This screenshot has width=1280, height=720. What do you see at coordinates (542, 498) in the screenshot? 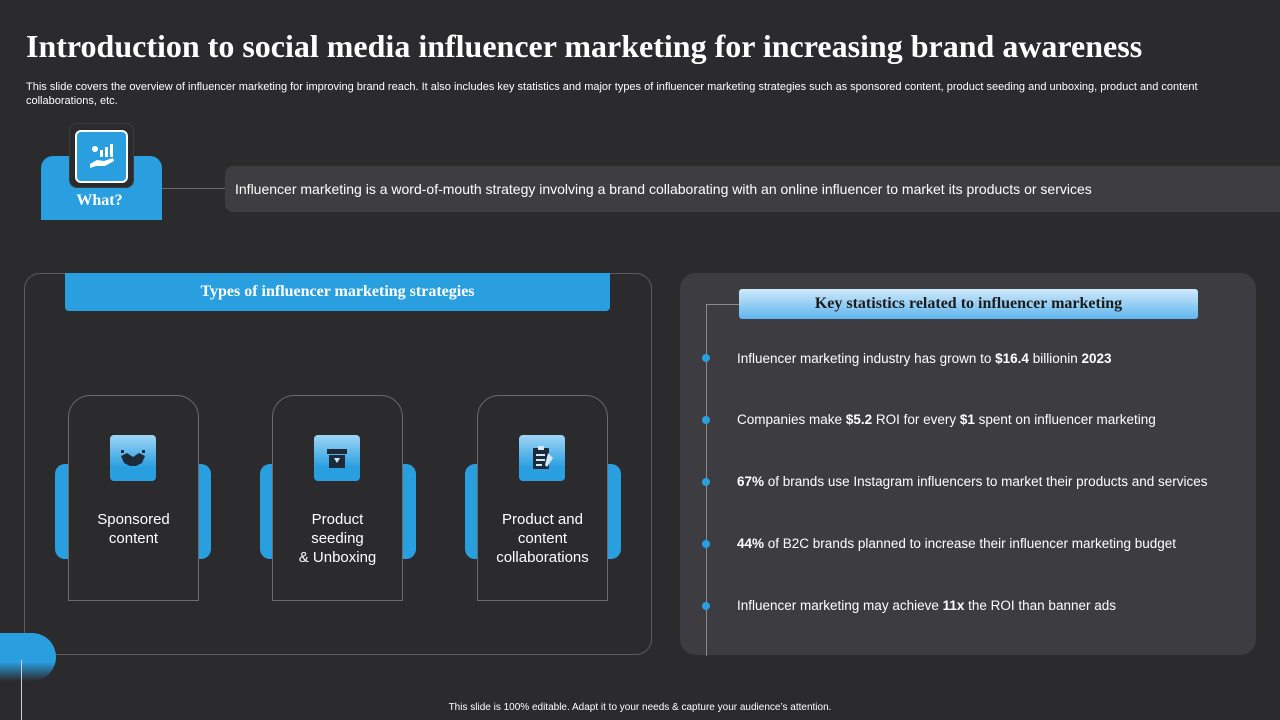
I see `strategy-card-collab` at bounding box center [542, 498].